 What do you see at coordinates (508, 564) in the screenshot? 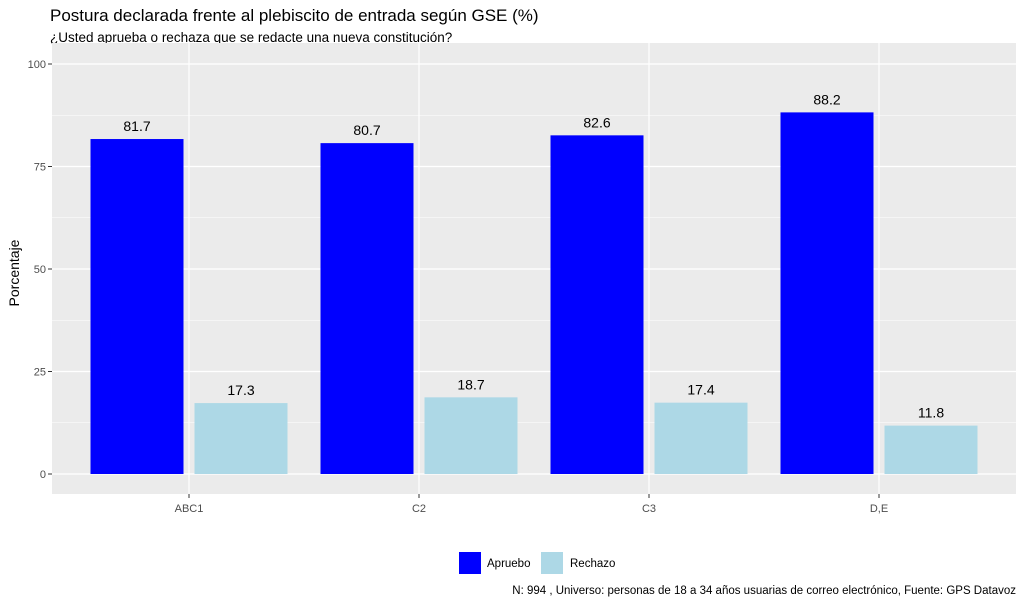
I see `legend-label-apruebo: Apruebo` at bounding box center [508, 564].